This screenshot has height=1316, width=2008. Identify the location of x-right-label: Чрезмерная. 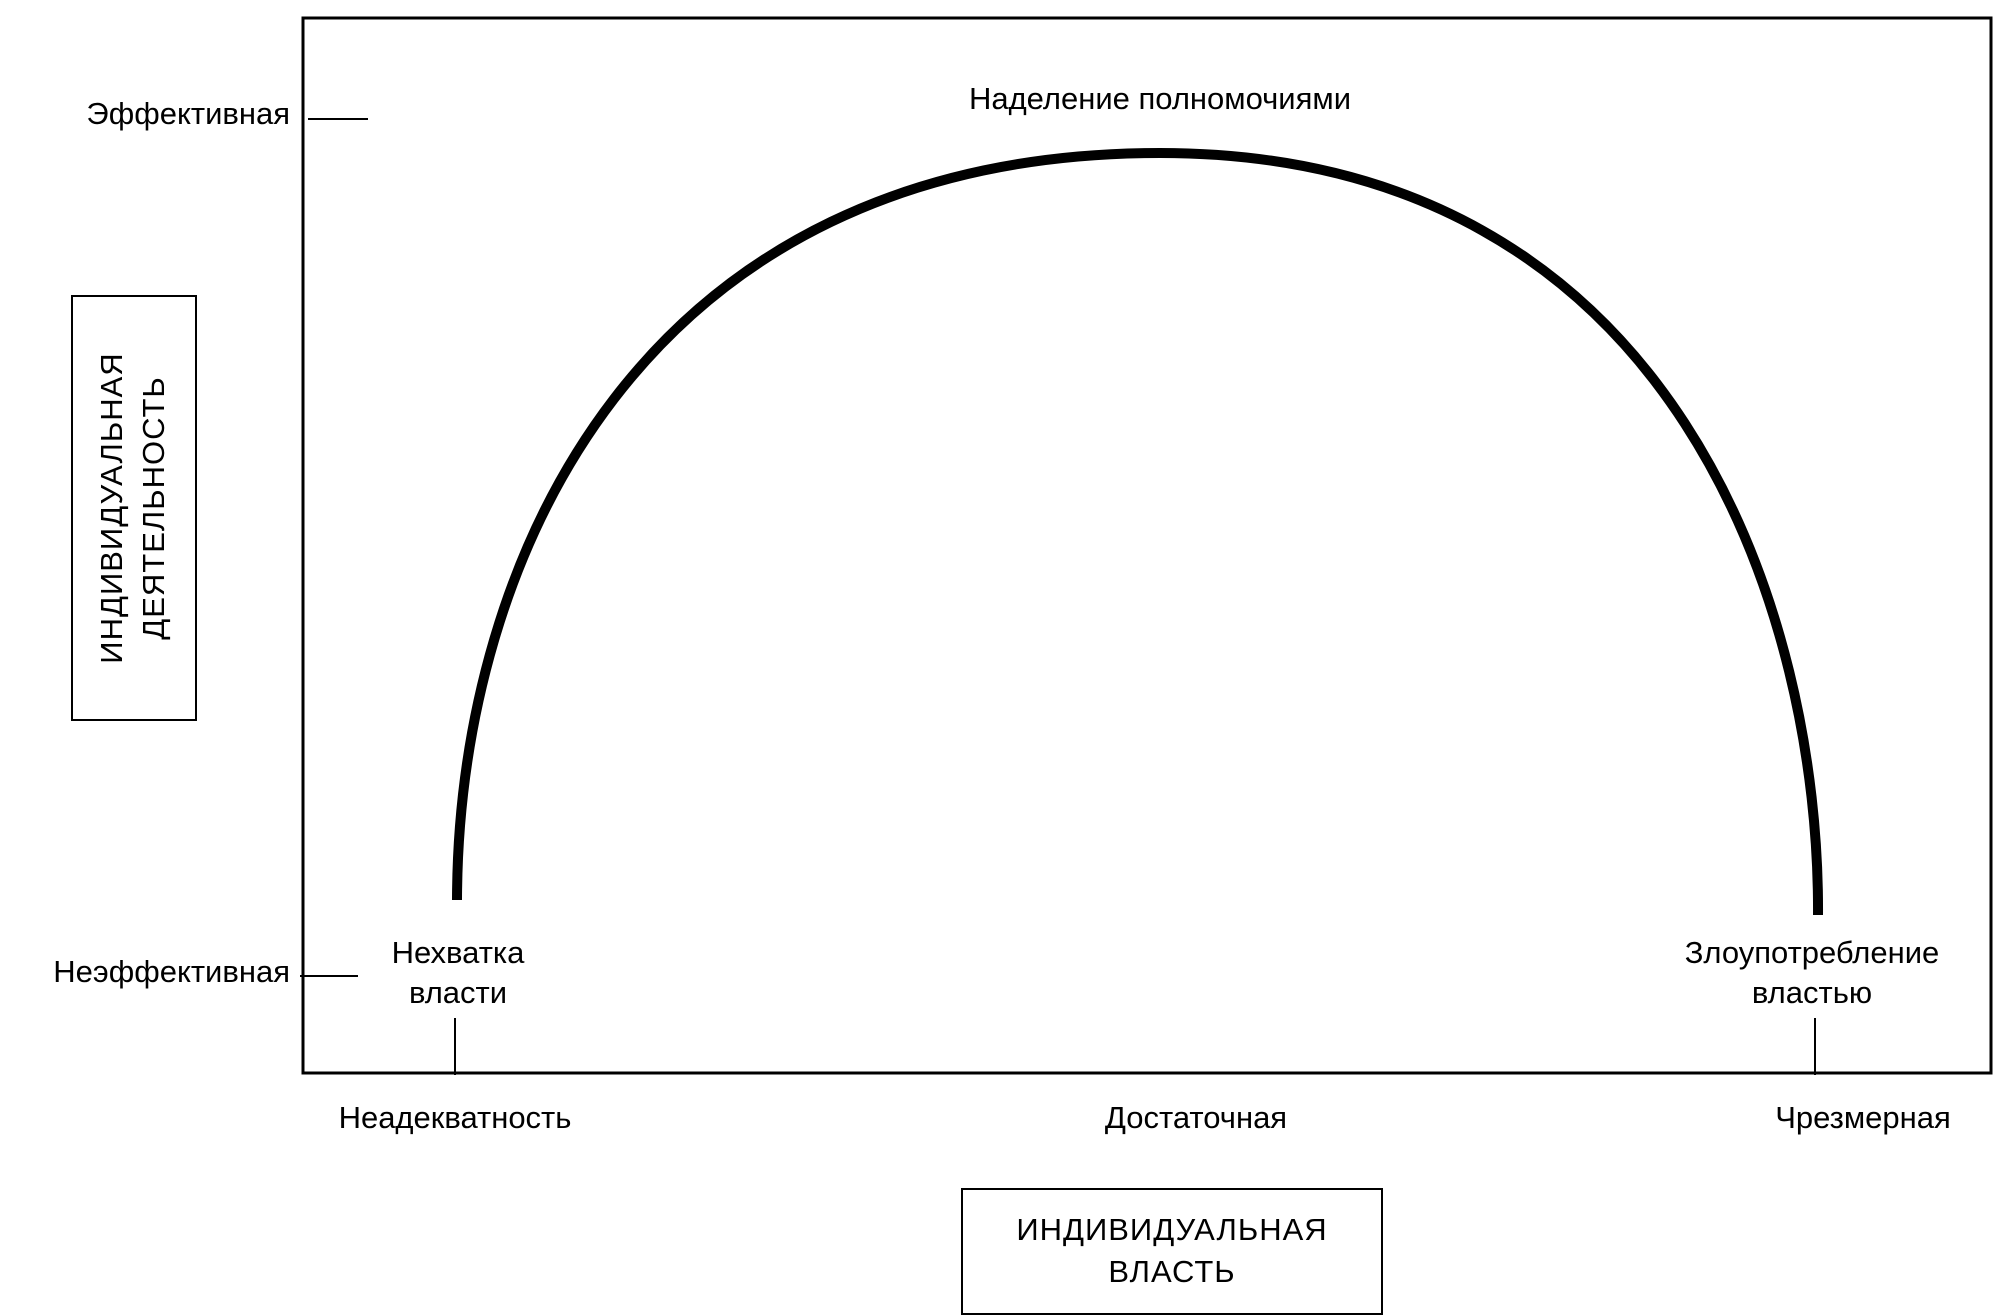
(1863, 1117).